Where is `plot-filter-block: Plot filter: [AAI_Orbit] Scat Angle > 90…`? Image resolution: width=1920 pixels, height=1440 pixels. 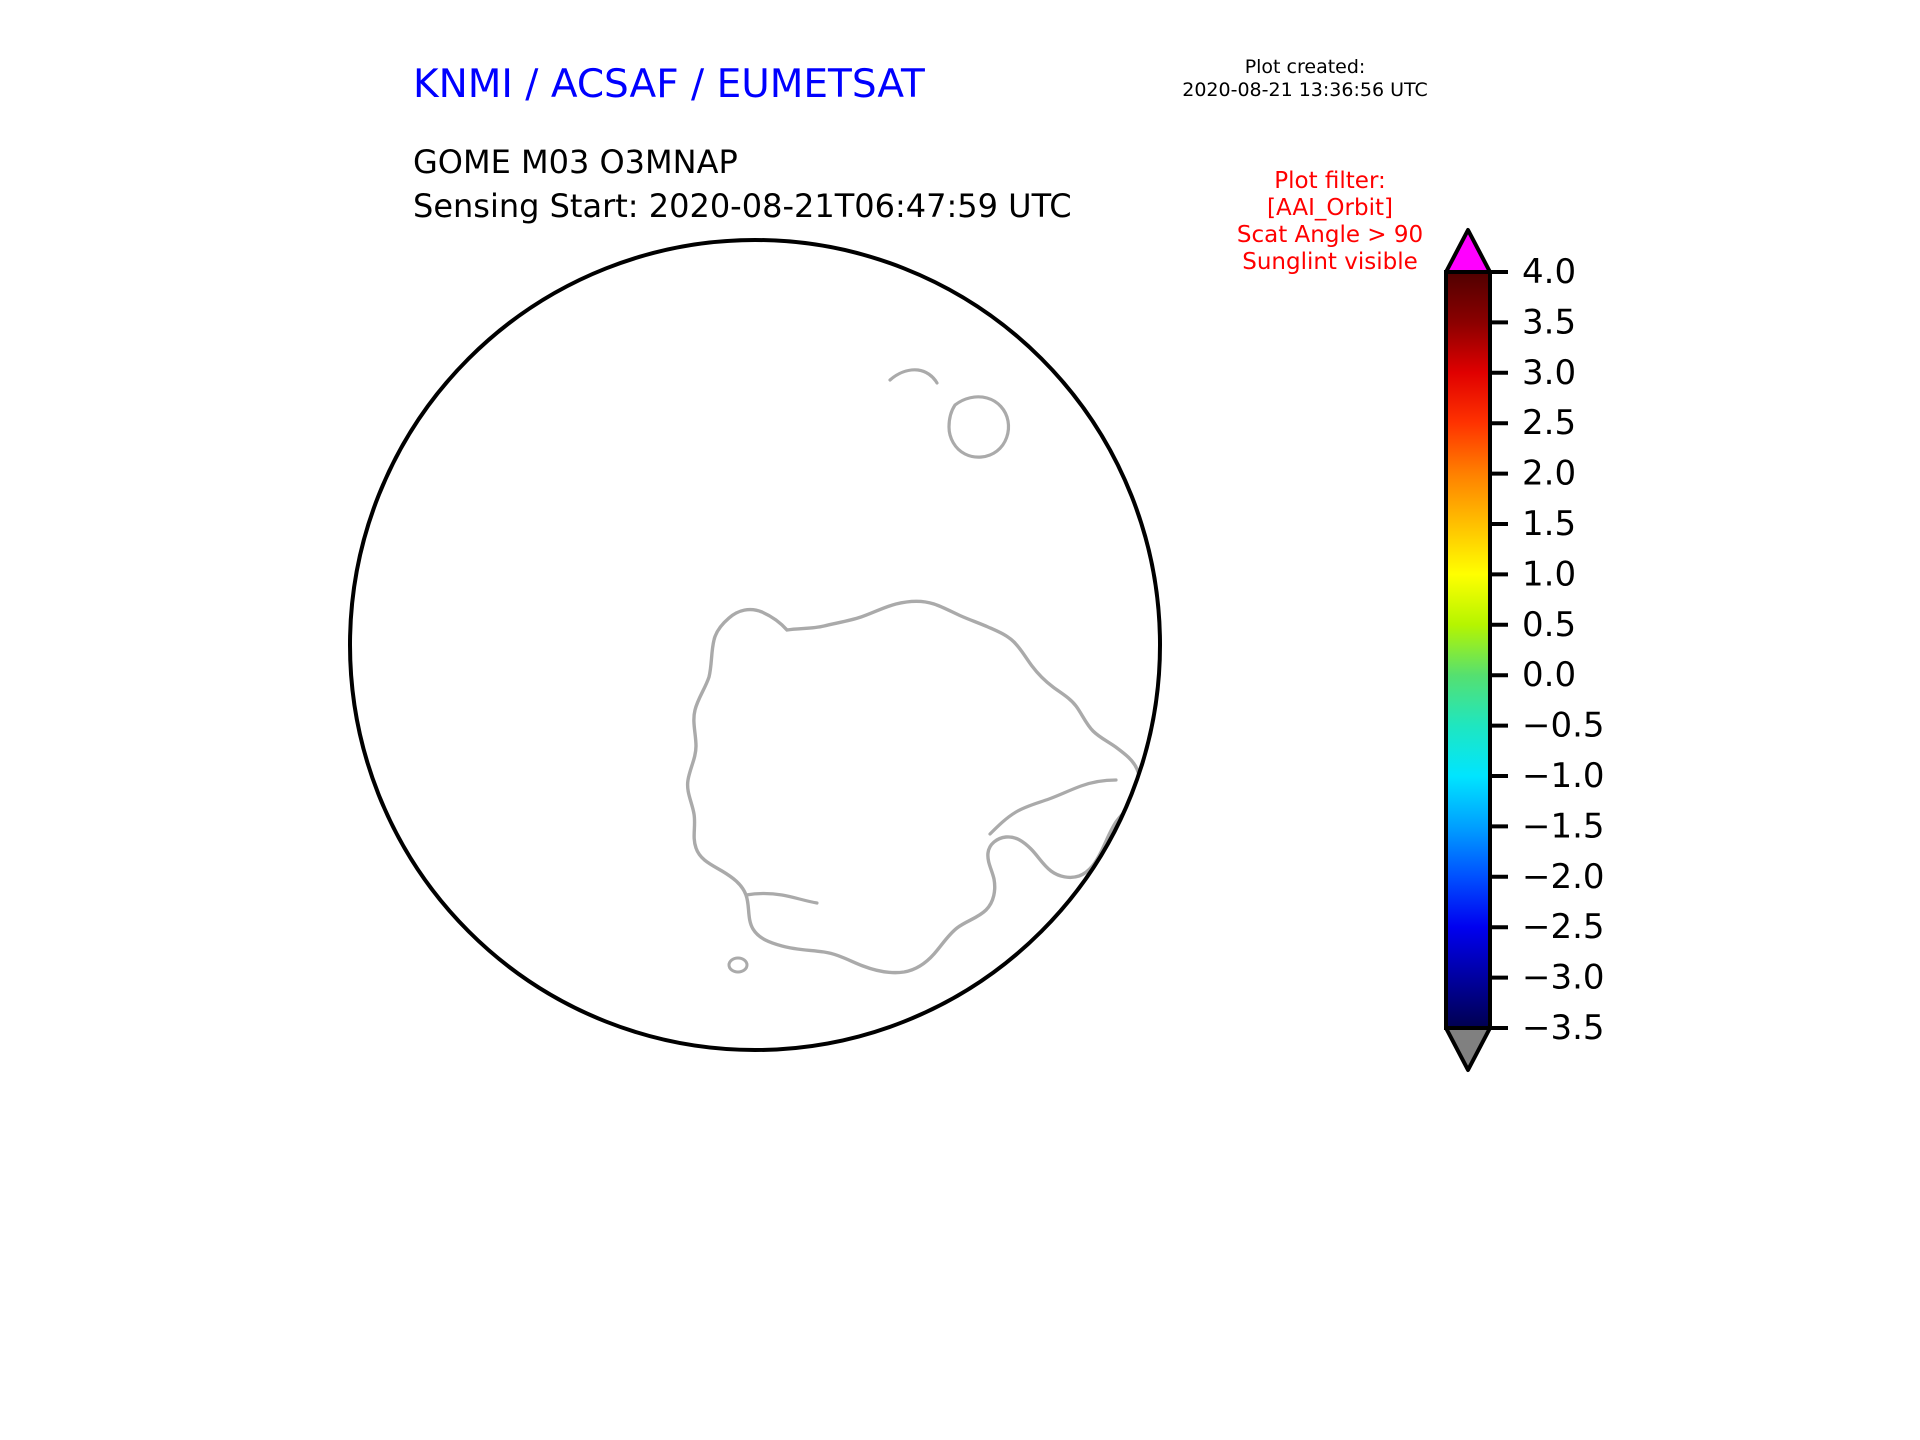 plot-filter-block: Plot filter: [AAI_Orbit] Scat Angle > 90… is located at coordinates (1330, 222).